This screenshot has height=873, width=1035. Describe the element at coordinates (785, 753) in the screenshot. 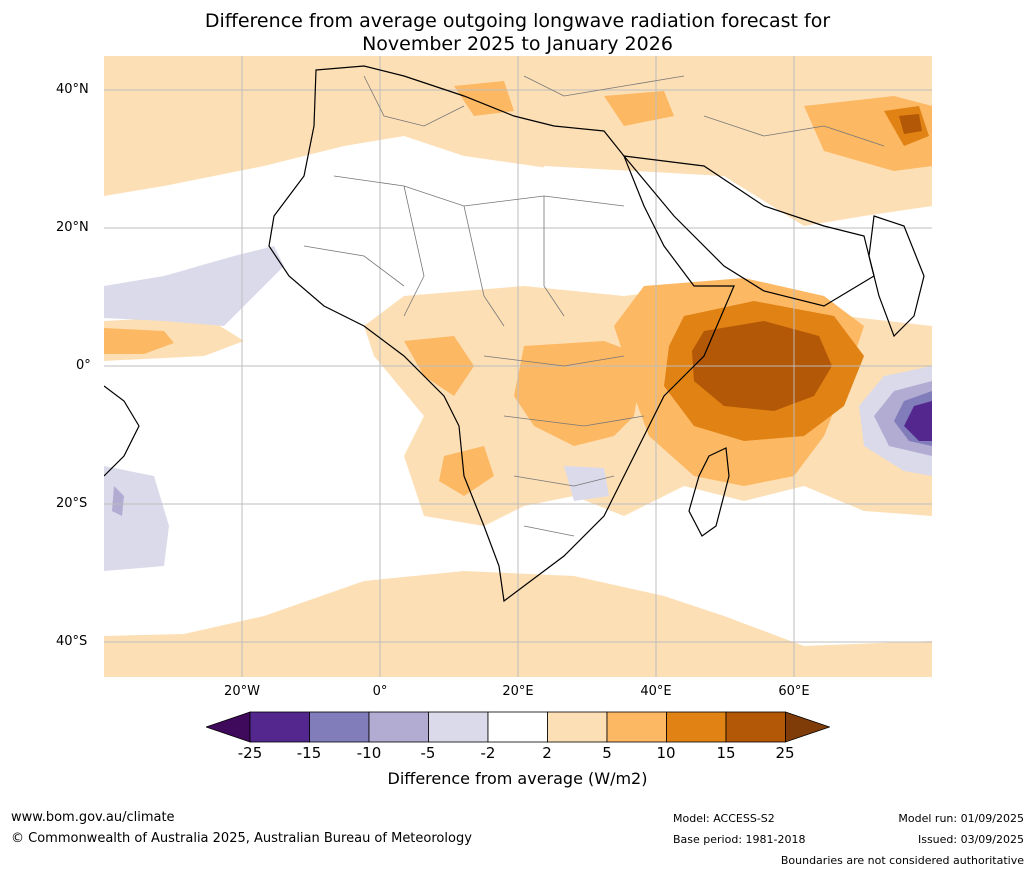

I see `cb-tick: 25` at that location.